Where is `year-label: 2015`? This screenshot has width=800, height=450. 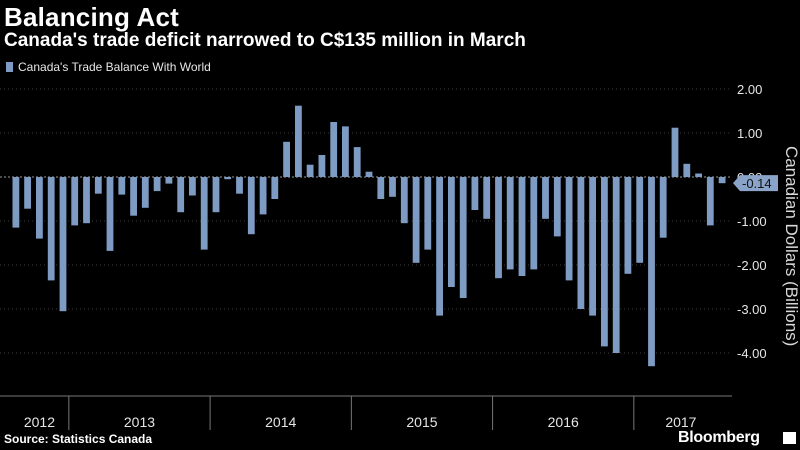 year-label: 2015 is located at coordinates (421, 422).